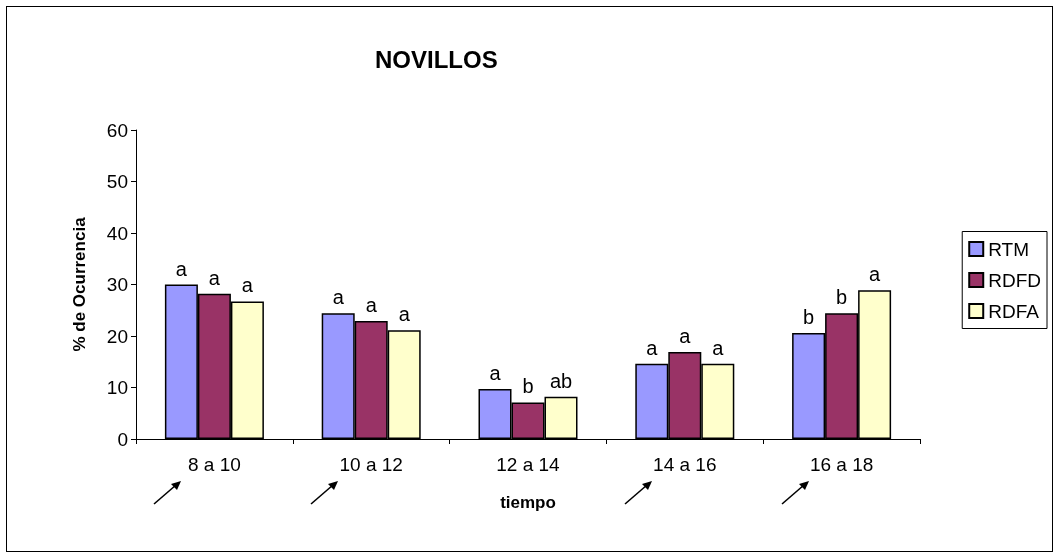 The width and height of the screenshot is (1061, 560). I want to click on x-tick-label: 10 a 12, so click(371, 464).